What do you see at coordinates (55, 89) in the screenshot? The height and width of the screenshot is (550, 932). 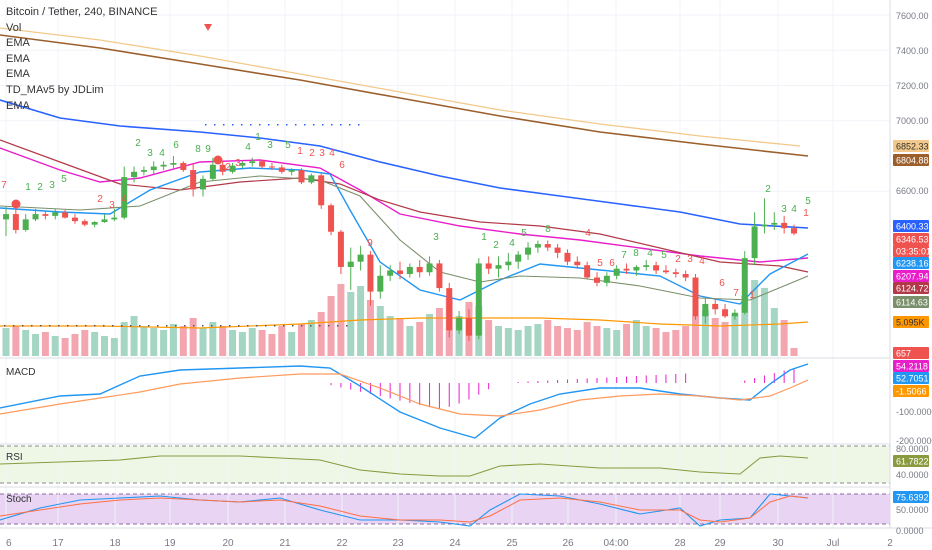 I see `legend-td-mav5: TD_MAv5 by JDLim` at bounding box center [55, 89].